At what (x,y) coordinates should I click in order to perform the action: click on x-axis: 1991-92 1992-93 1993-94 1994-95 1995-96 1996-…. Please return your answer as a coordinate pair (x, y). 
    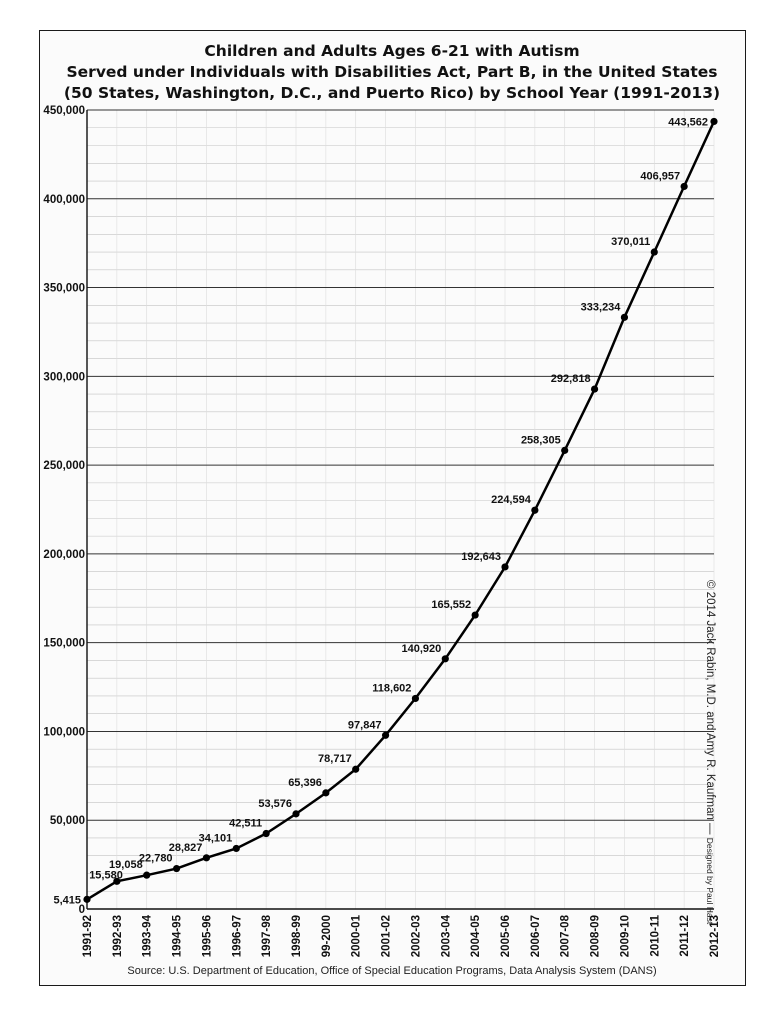
    Looking at the image, I should click on (401, 932).